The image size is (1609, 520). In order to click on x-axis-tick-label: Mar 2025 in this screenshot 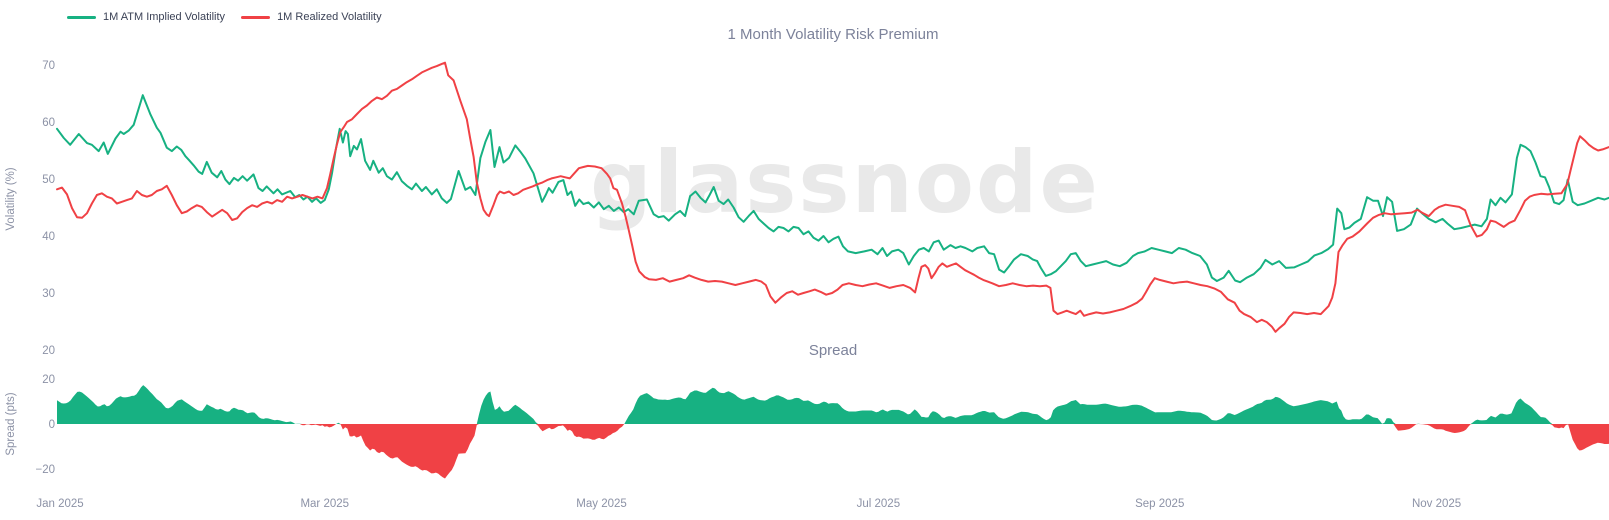, I will do `click(324, 504)`.